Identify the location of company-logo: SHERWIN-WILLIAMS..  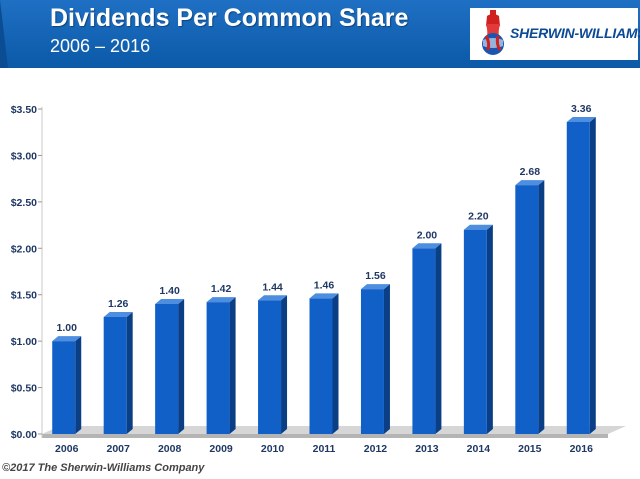
(555, 34).